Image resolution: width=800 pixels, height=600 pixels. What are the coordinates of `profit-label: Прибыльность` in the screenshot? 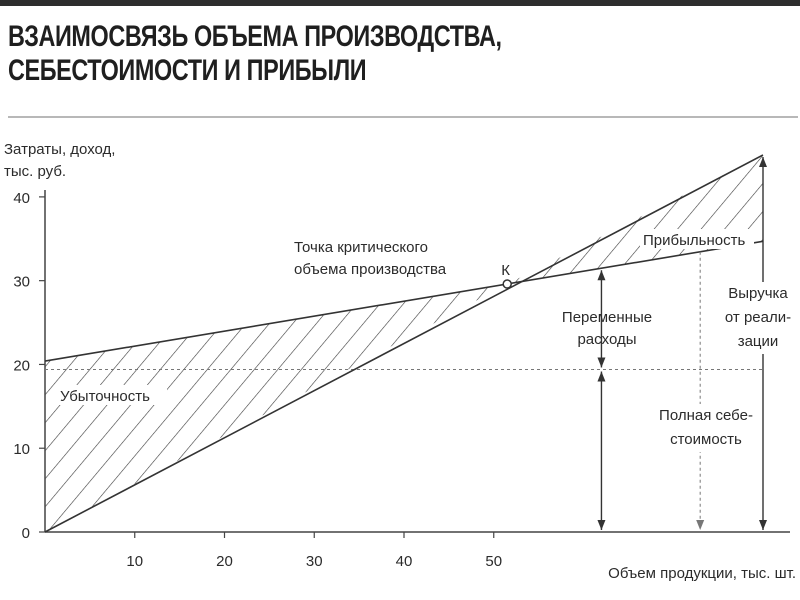 It's located at (694, 240).